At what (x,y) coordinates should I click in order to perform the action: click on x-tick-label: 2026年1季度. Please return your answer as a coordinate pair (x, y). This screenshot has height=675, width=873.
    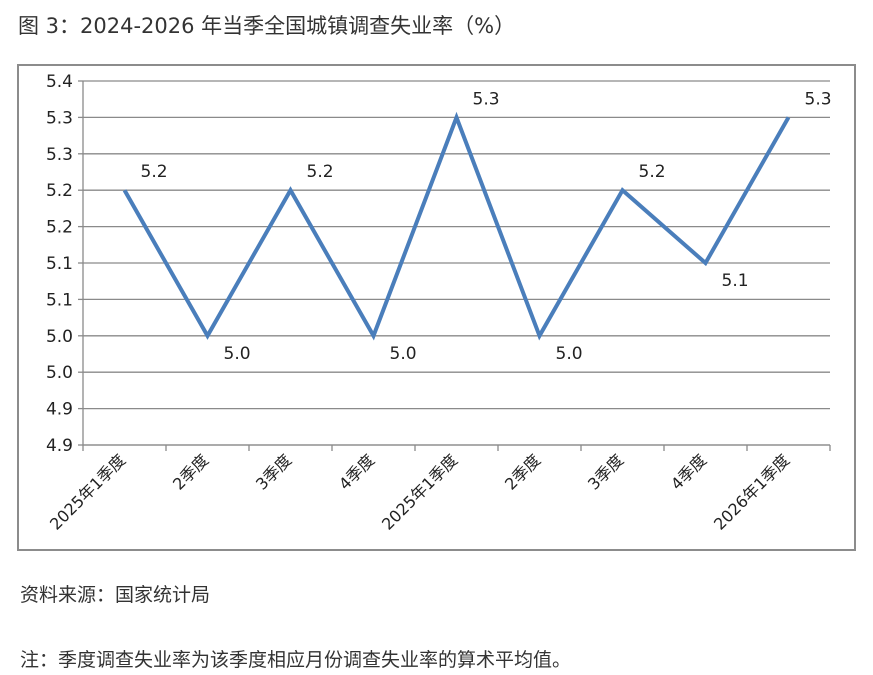
    Looking at the image, I should click on (751, 491).